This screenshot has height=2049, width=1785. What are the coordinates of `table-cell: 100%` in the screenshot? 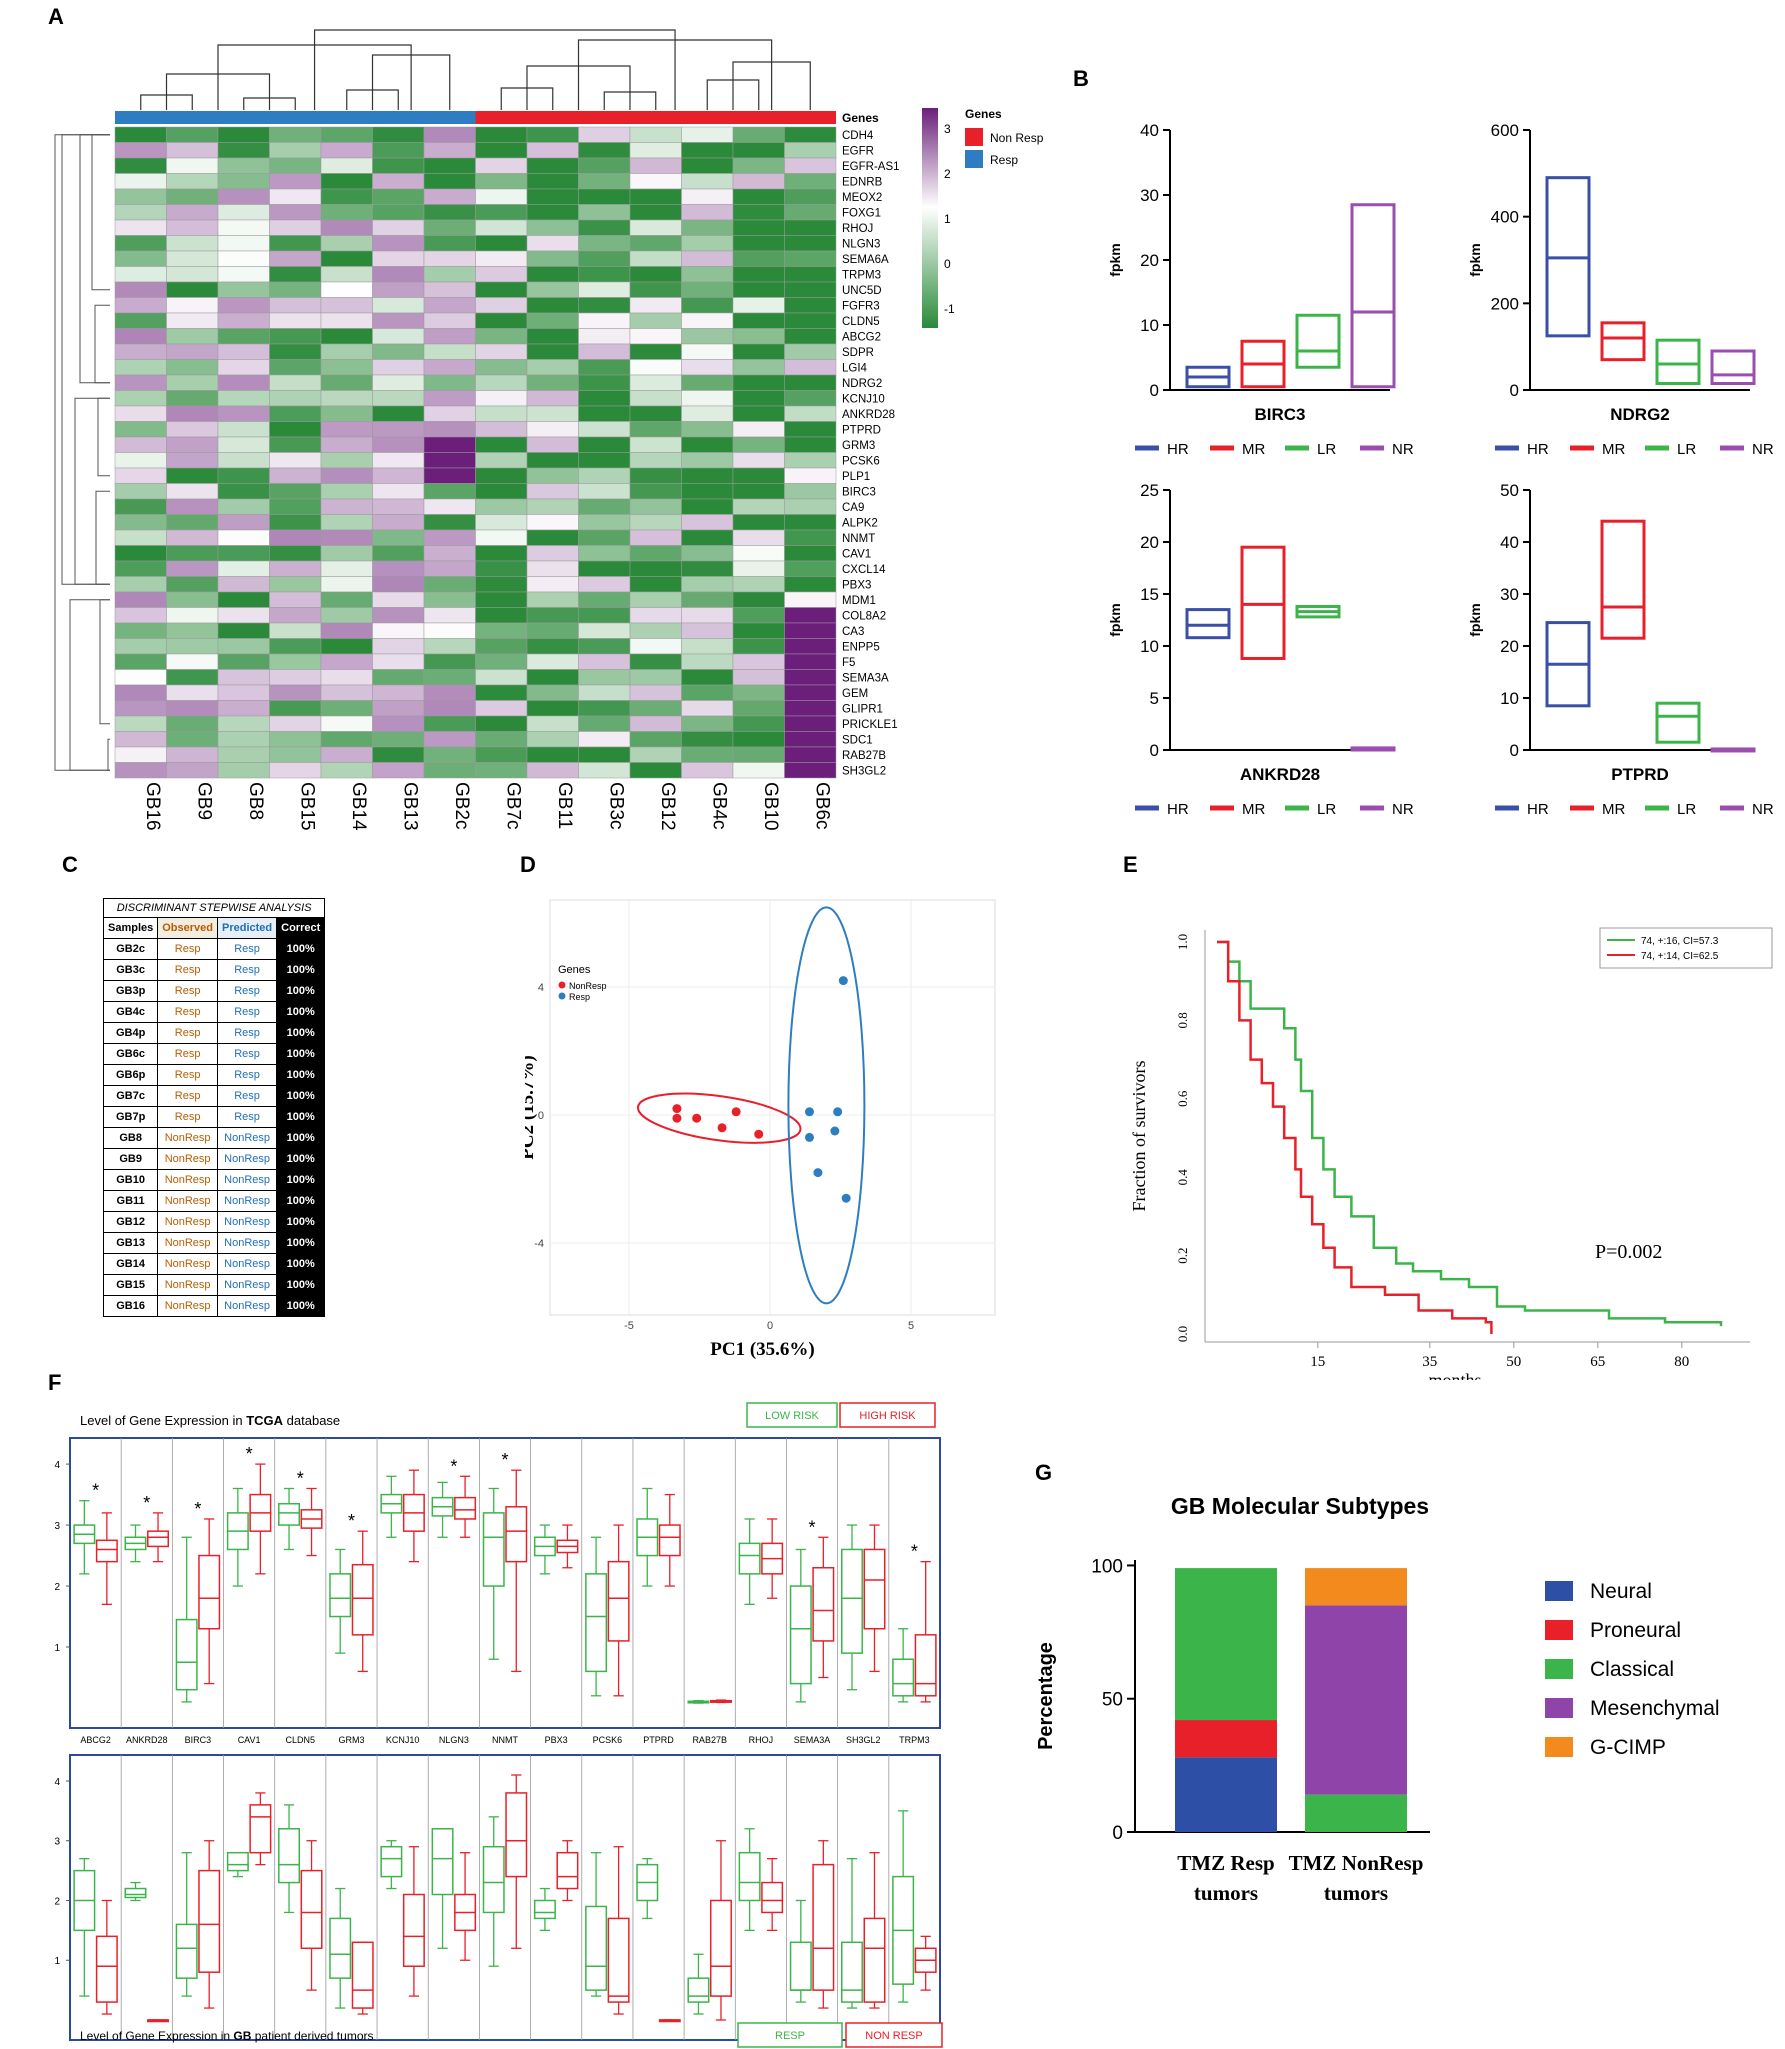 It's located at (301, 991).